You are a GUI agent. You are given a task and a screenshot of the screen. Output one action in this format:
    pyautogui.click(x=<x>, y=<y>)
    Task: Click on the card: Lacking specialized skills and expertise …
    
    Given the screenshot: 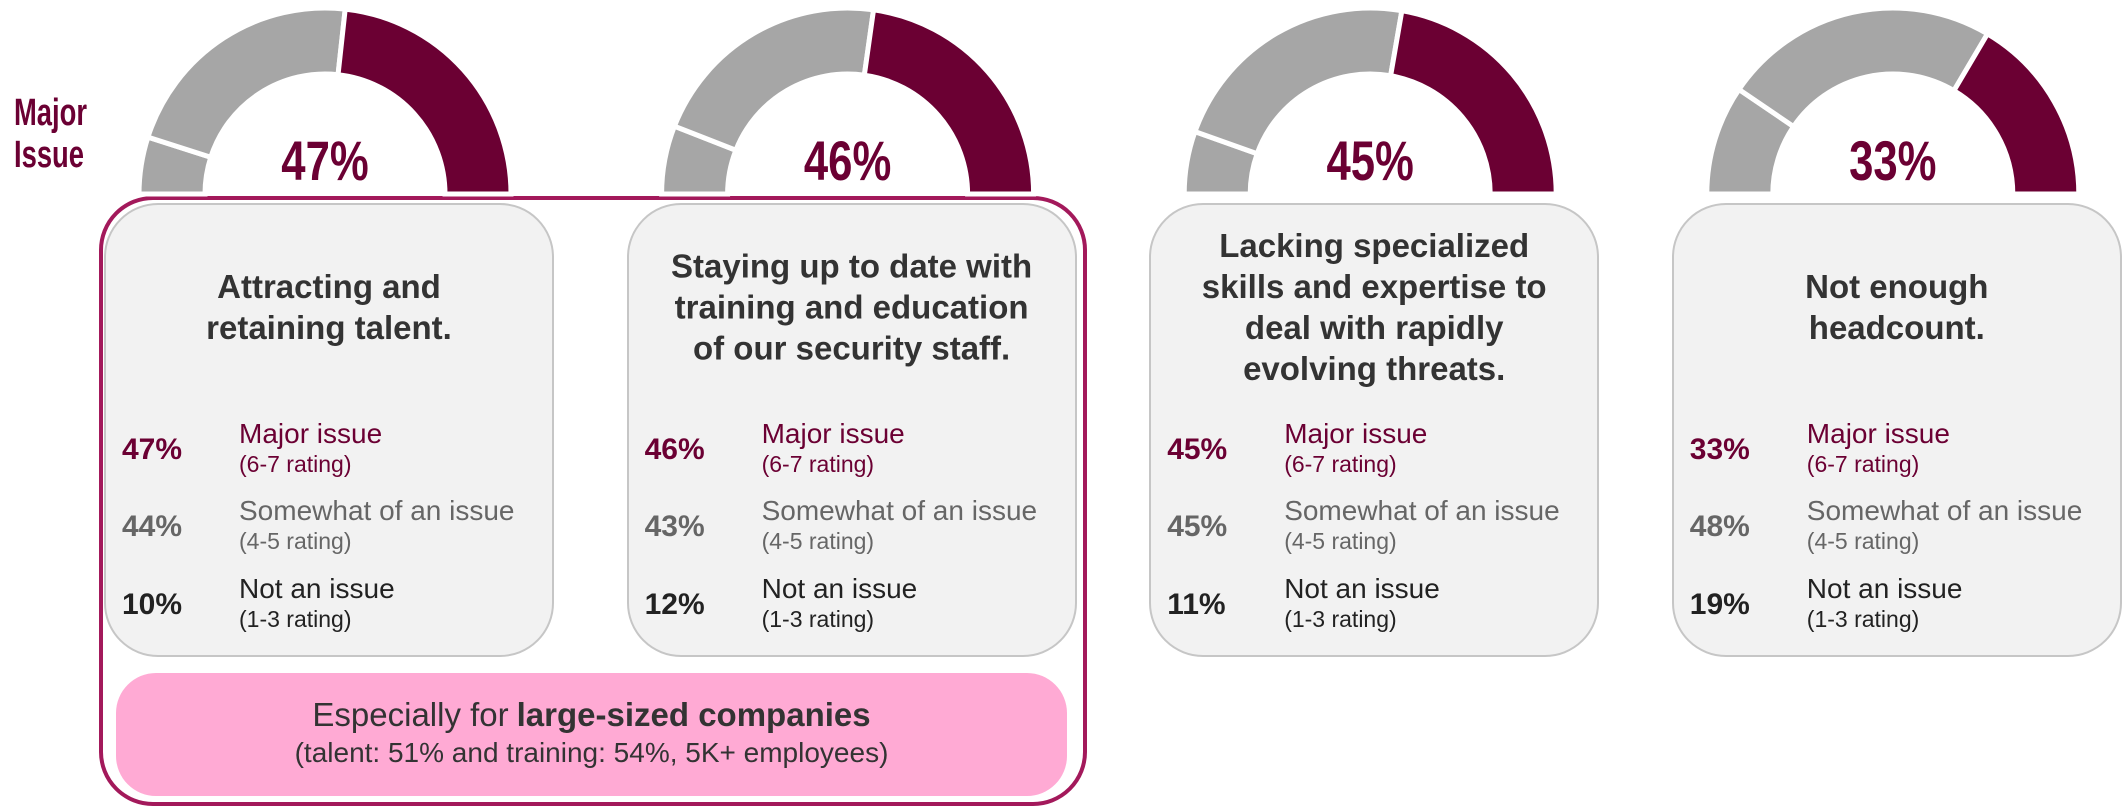 What is the action you would take?
    pyautogui.click(x=1374, y=430)
    